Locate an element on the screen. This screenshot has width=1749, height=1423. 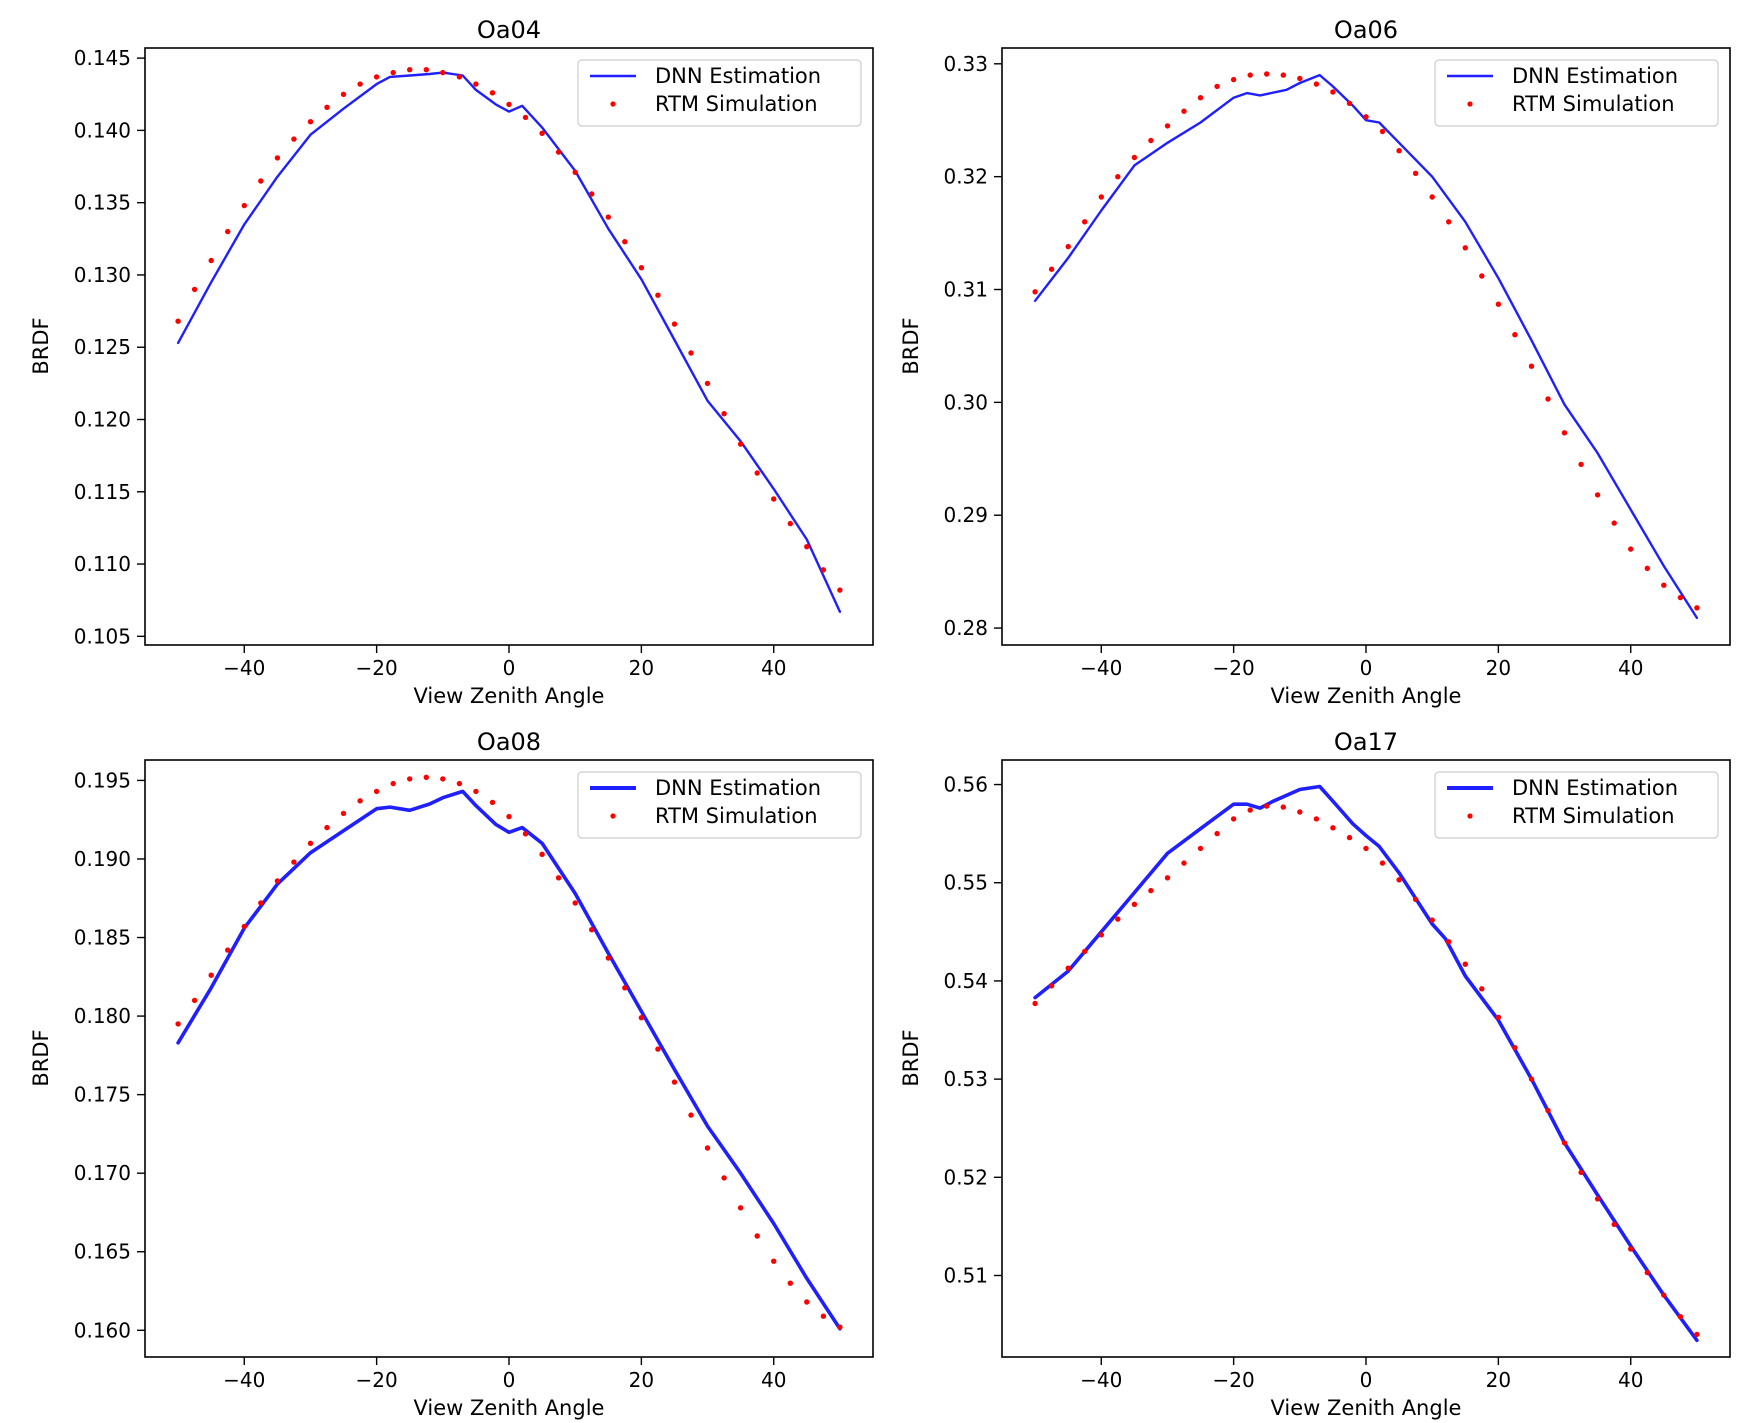
chart-title: Oa17 is located at coordinates (1366, 742).